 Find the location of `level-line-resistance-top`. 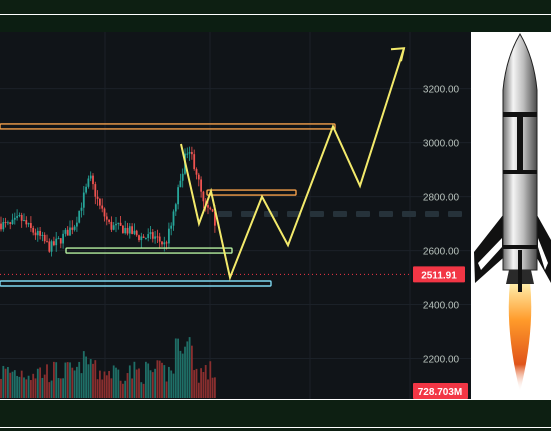

level-line-resistance-top is located at coordinates (168, 126).